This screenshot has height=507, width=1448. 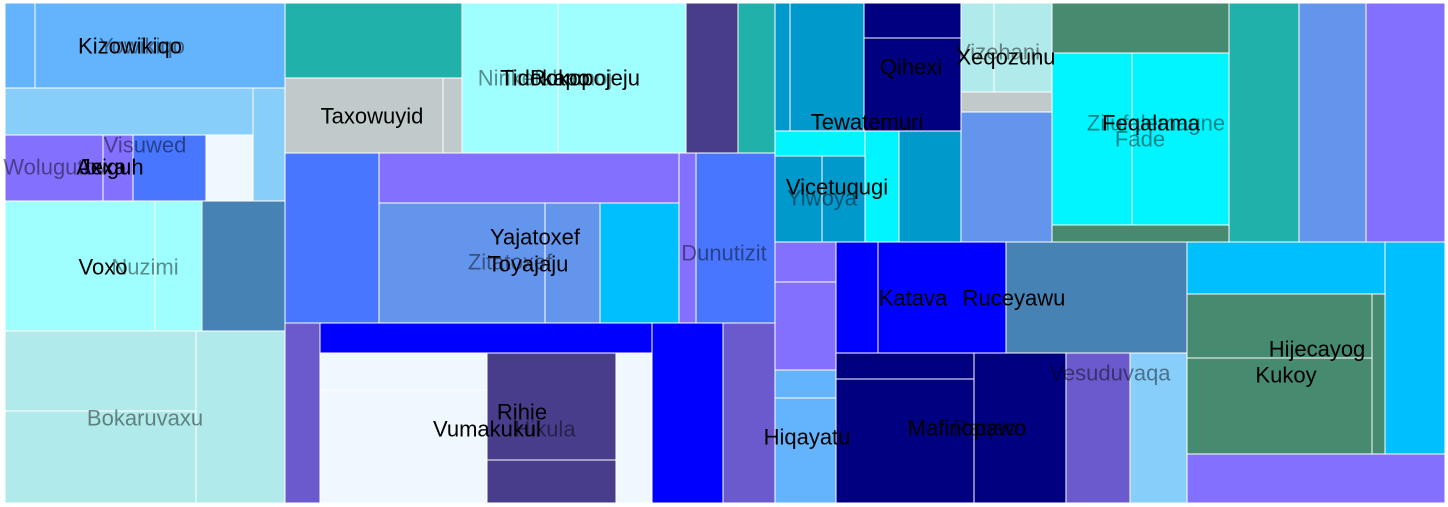 I want to click on label-nirikefubamoj: Nirikefubamoj, so click(x=545, y=78).